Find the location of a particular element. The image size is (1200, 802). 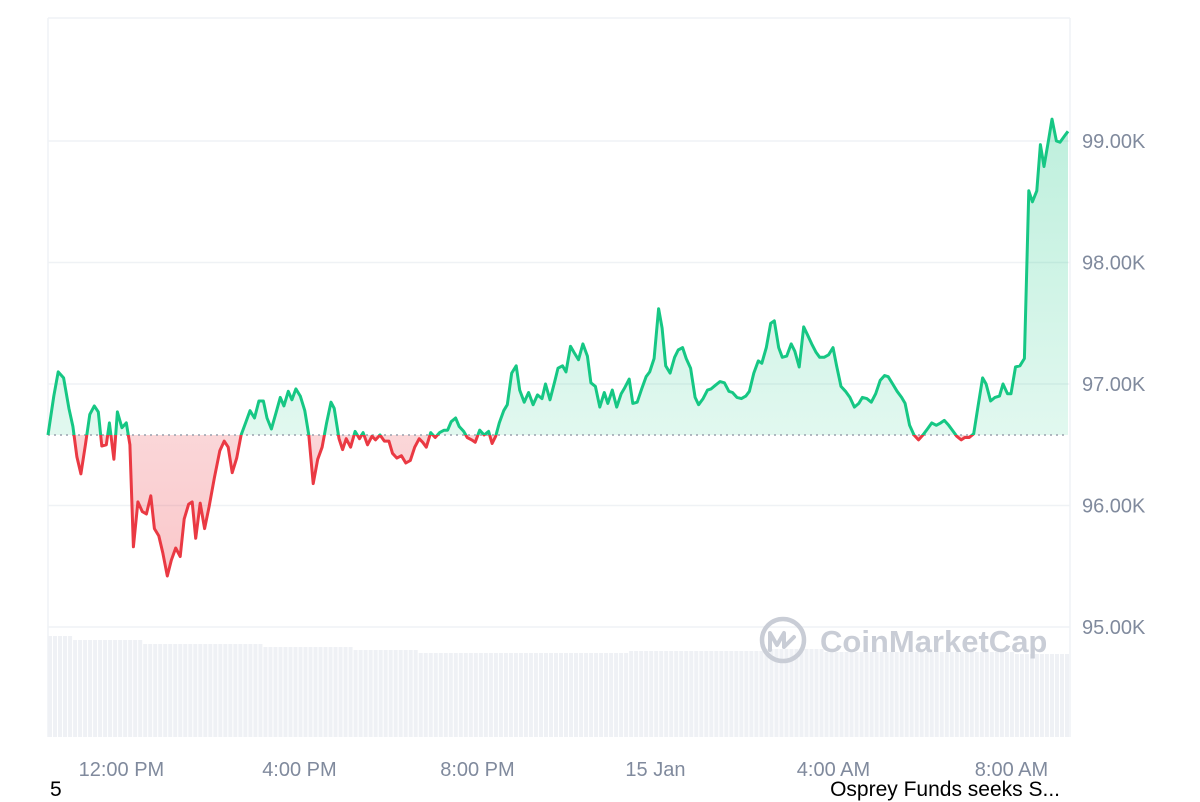

y-tick-label: 99.00K is located at coordinates (1114, 142).